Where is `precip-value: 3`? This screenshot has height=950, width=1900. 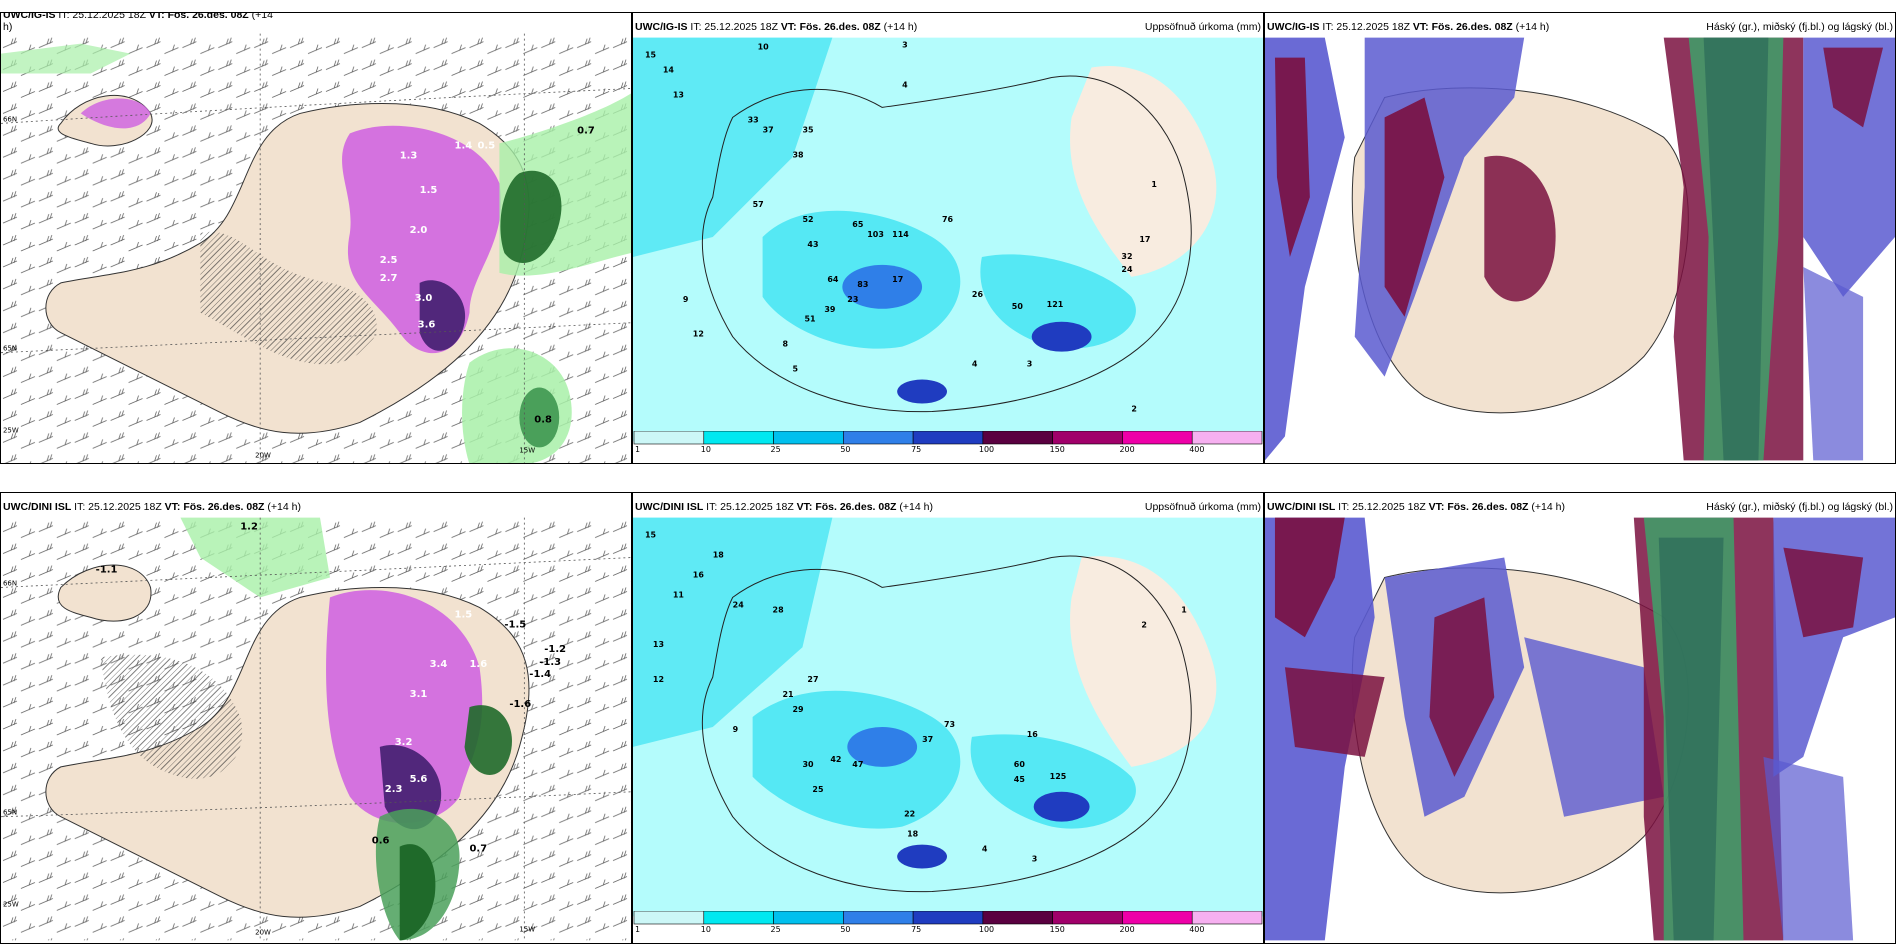 precip-value: 3 is located at coordinates (1035, 859).